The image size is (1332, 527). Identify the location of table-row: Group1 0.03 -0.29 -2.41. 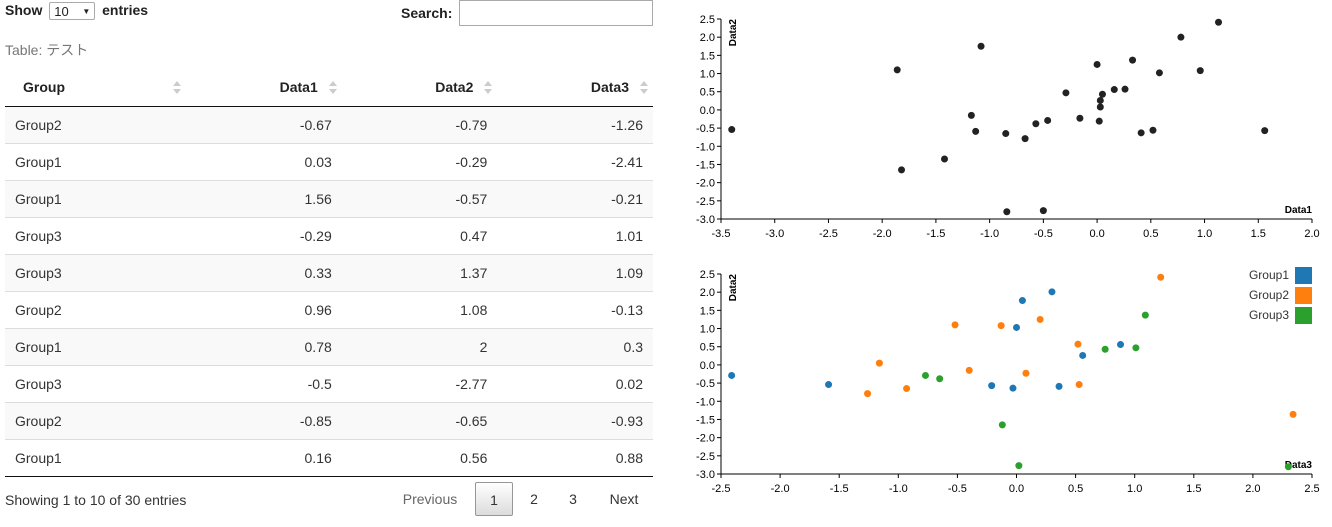
(329, 162).